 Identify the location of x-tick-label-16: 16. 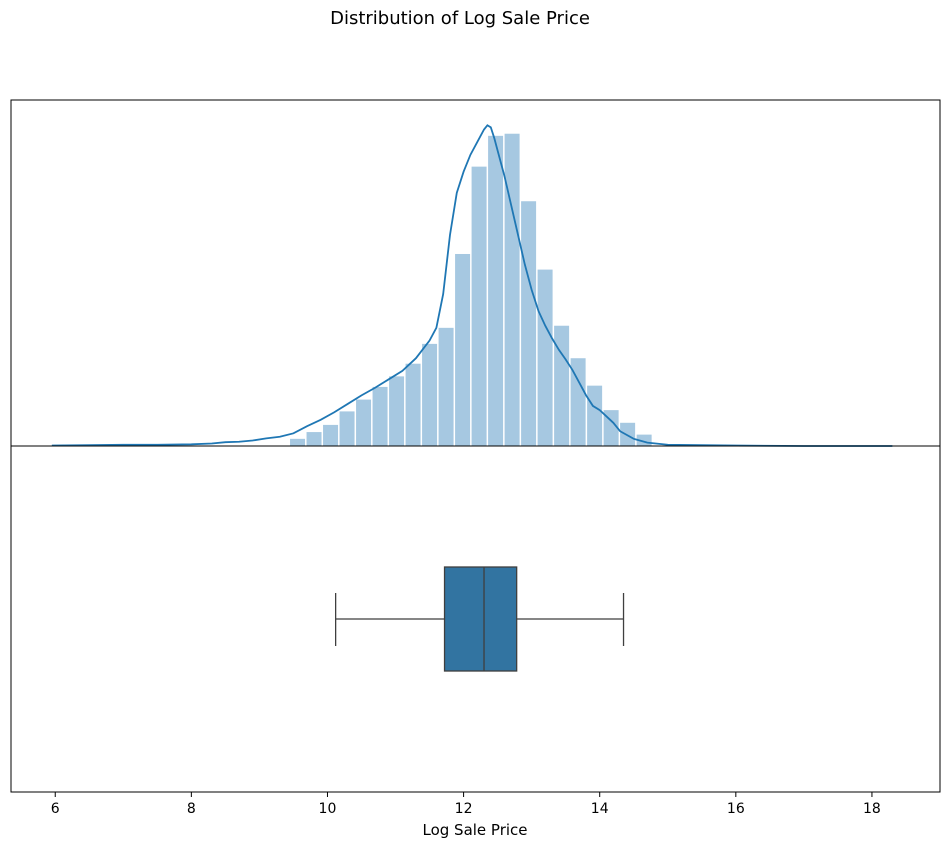
(736, 809).